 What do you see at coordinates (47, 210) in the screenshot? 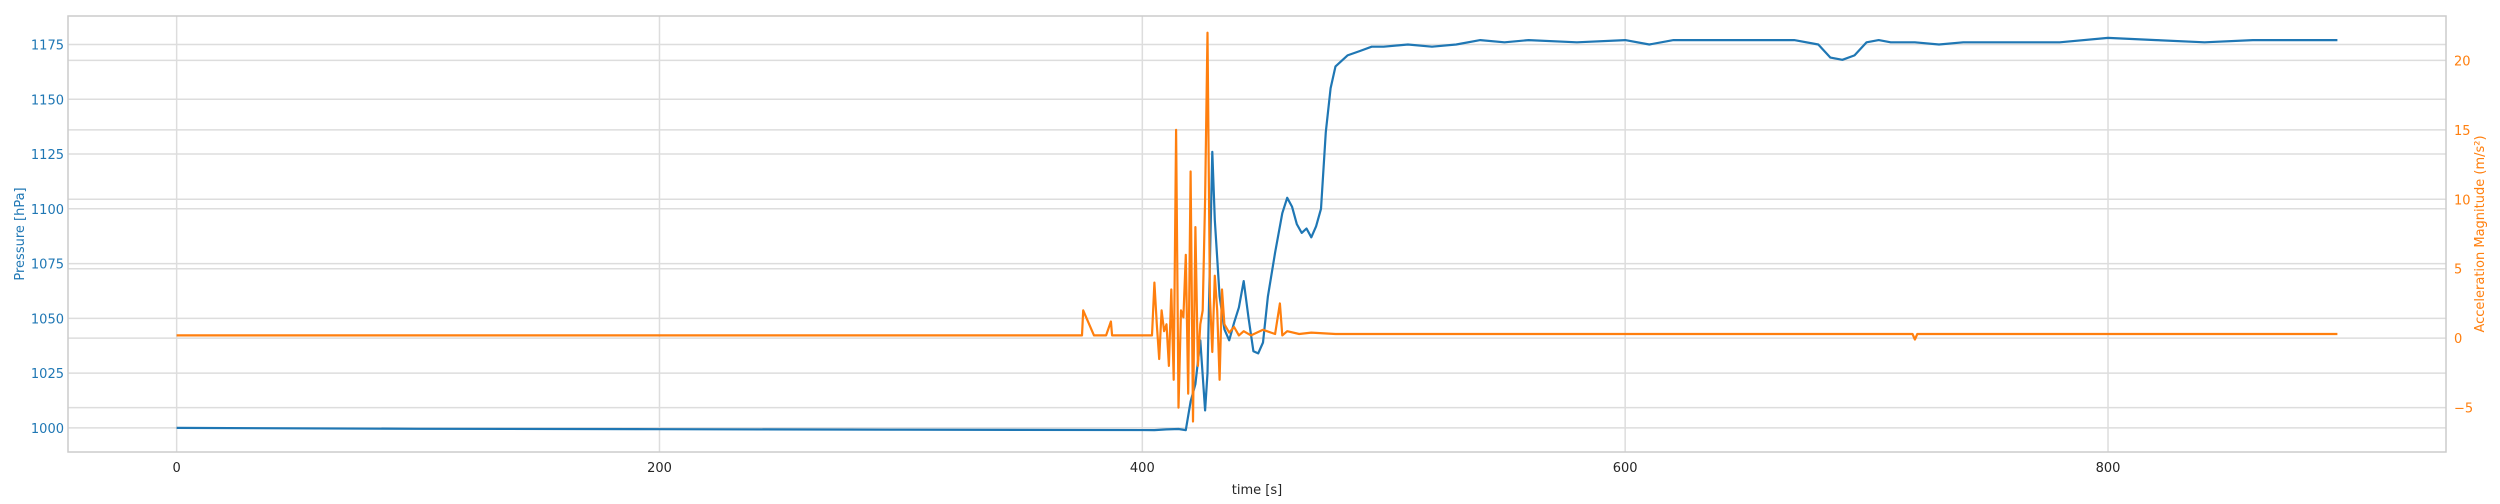
I see `y-left-tick-label: 1100` at bounding box center [47, 210].